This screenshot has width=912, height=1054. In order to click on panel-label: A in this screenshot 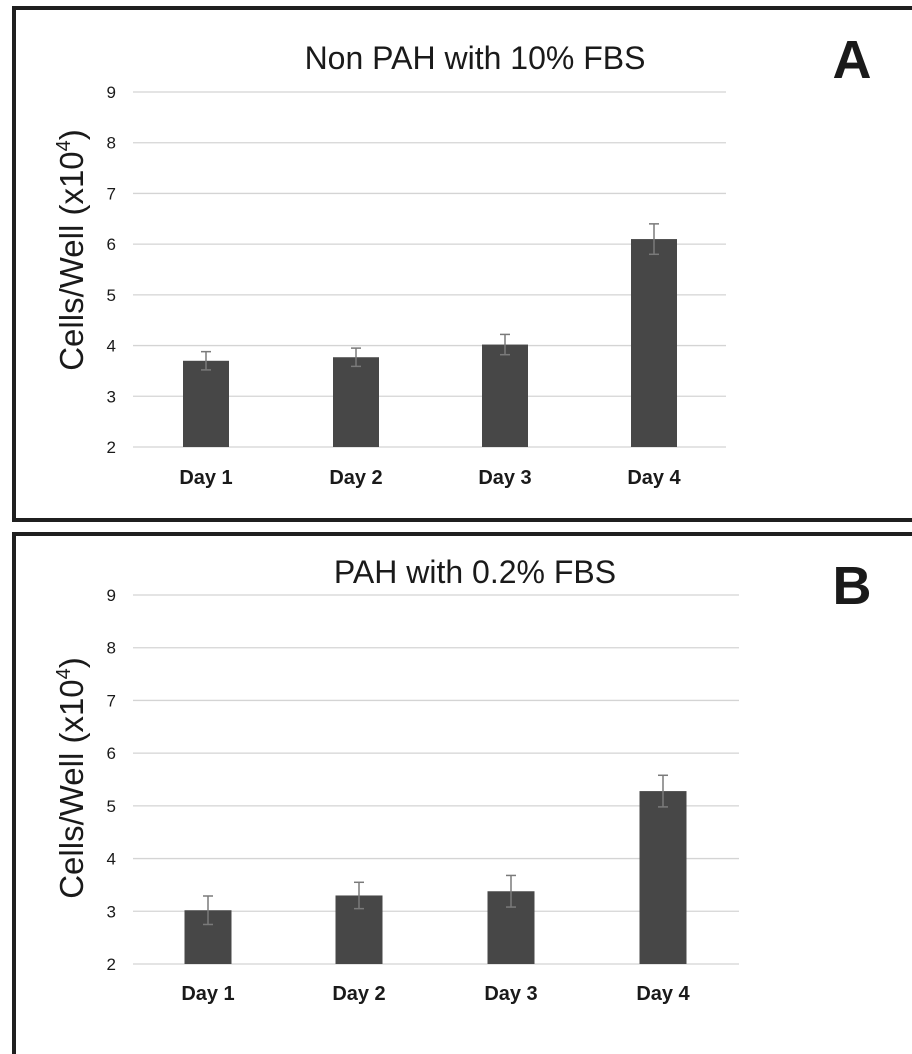, I will do `click(852, 60)`.